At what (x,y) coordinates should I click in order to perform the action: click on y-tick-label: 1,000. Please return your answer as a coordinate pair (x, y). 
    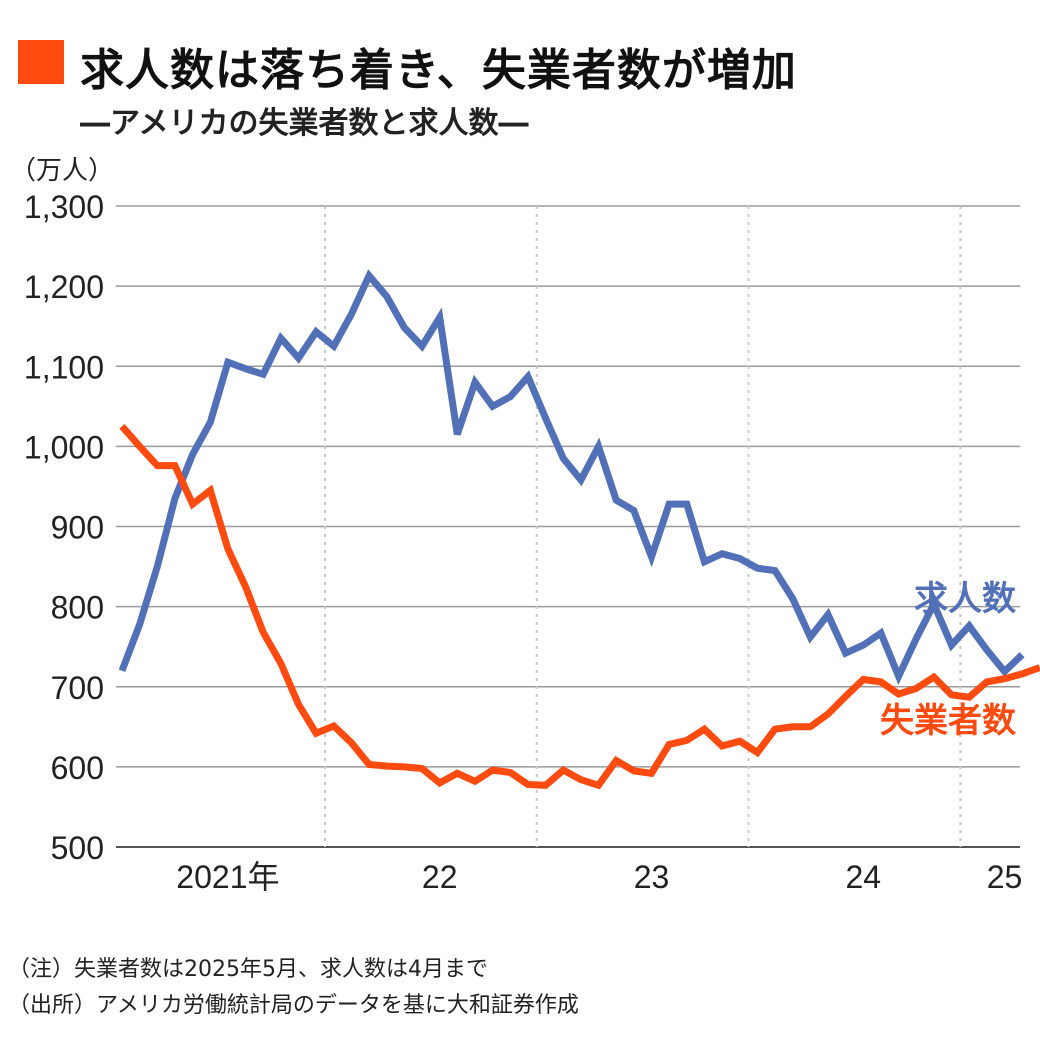
    Looking at the image, I should click on (64, 447).